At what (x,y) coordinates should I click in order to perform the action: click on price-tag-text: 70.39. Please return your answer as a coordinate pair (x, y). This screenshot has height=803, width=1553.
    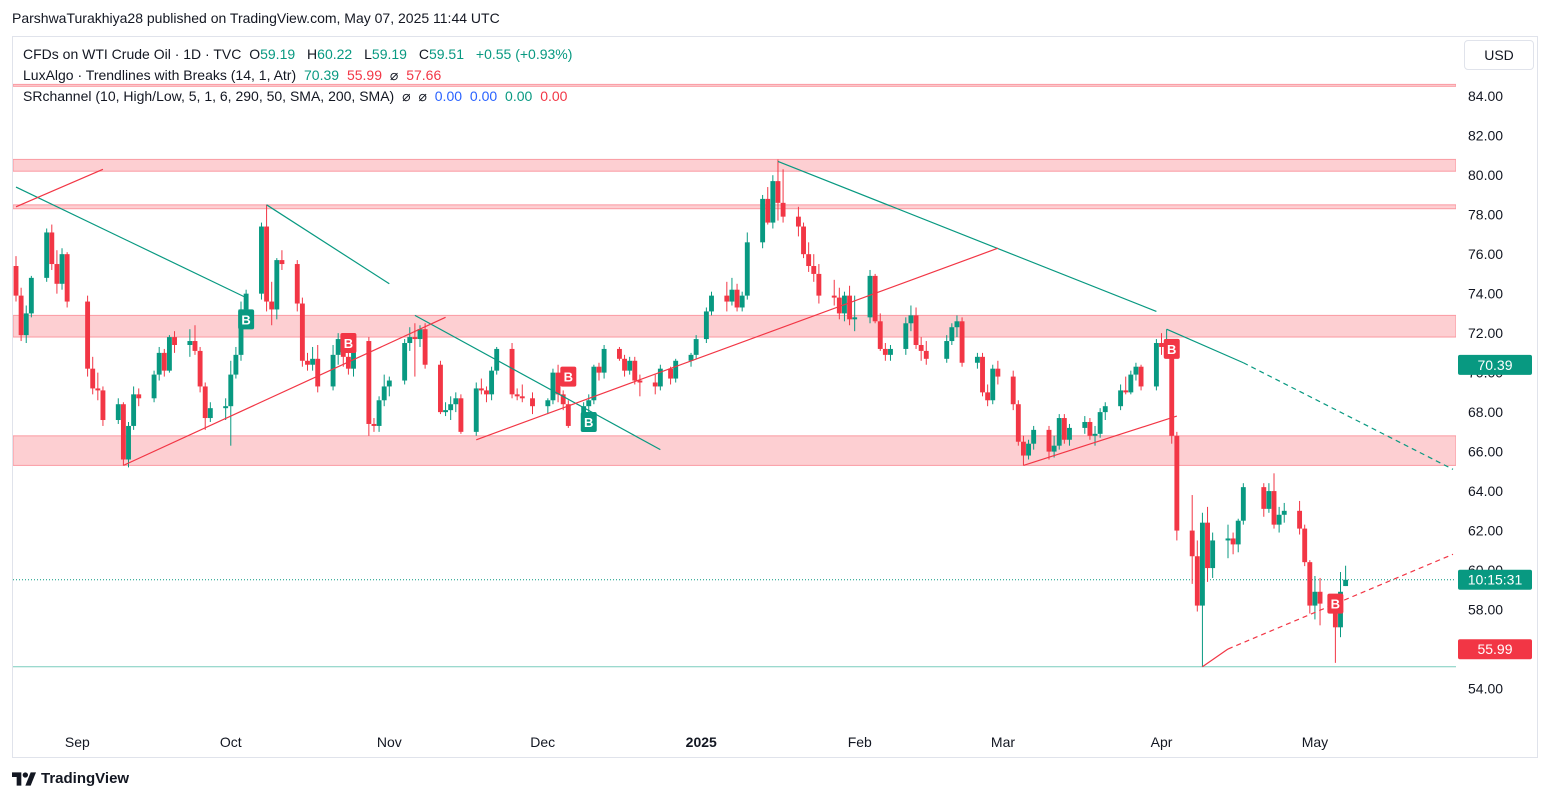
    Looking at the image, I should click on (1494, 365).